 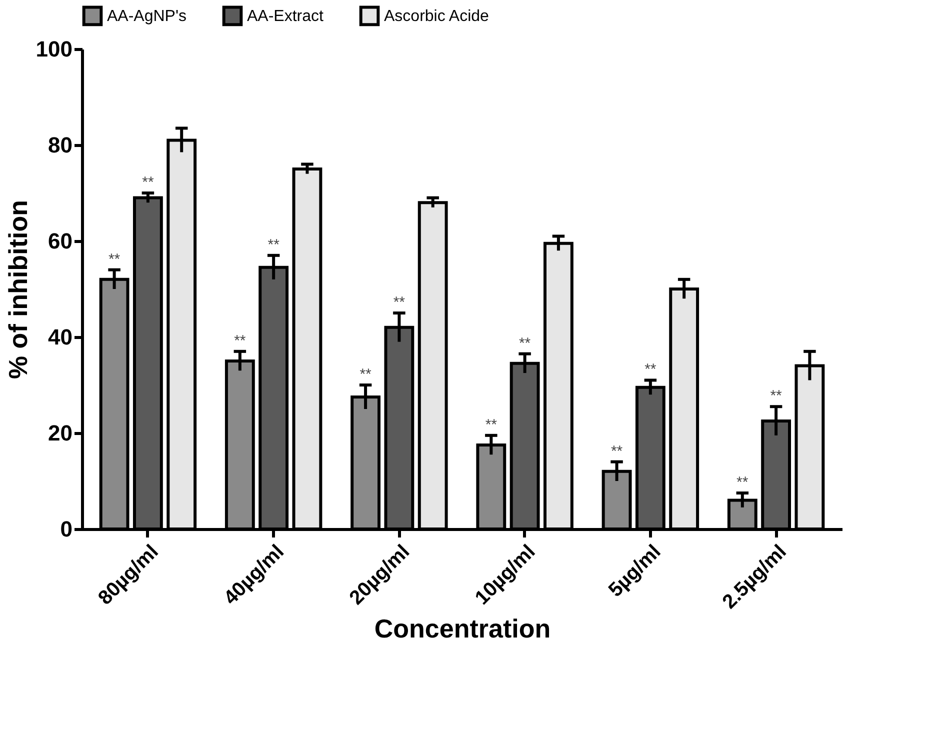 I want to click on y-tick-label: 40, so click(x=60, y=337).